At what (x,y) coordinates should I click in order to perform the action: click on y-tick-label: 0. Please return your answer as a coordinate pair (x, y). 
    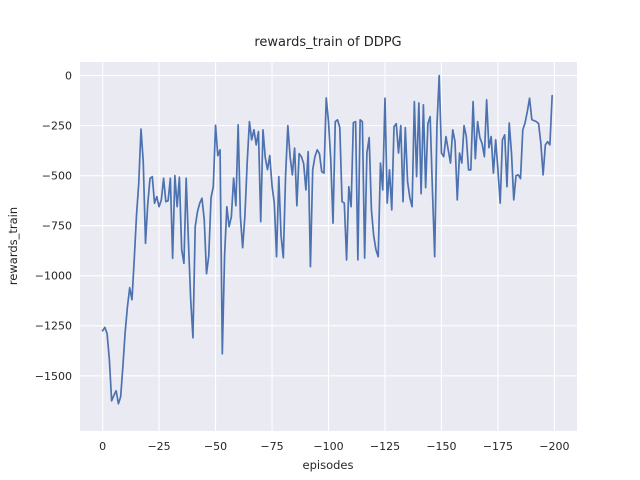
    Looking at the image, I should click on (68, 76).